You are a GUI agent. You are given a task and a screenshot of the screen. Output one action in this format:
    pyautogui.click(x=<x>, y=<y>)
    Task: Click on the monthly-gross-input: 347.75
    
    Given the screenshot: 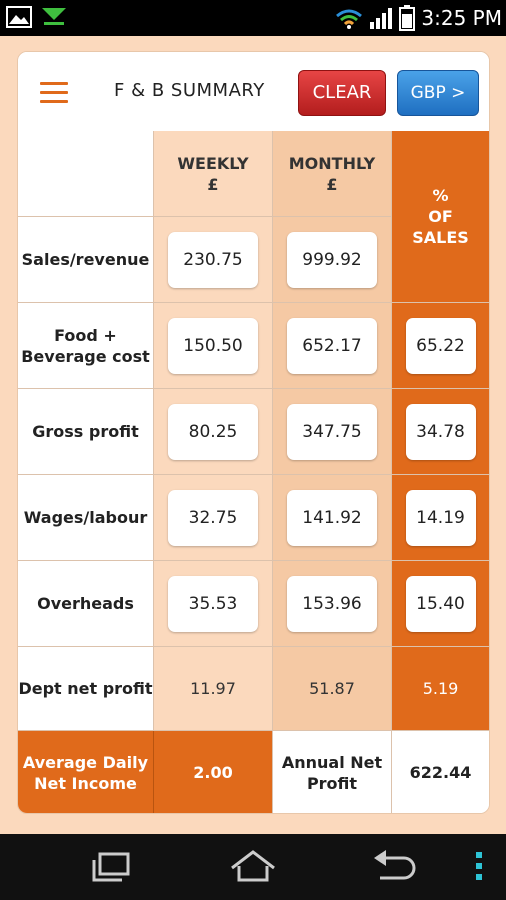 What is the action you would take?
    pyautogui.click(x=332, y=431)
    